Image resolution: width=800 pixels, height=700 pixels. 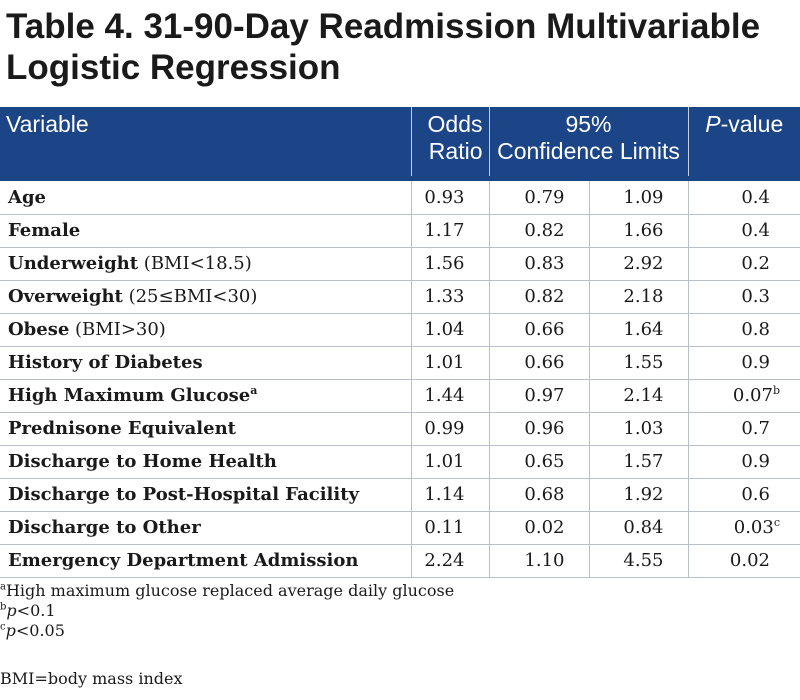 I want to click on cell-odds-ratio: 2.24, so click(x=449, y=560).